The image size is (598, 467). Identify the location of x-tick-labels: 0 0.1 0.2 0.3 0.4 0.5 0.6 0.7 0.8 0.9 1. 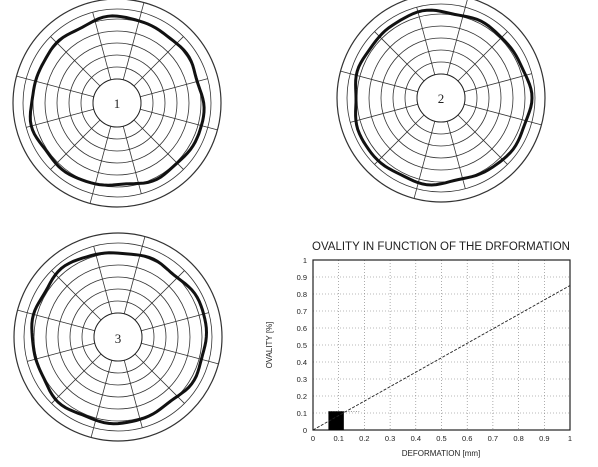
(441, 438).